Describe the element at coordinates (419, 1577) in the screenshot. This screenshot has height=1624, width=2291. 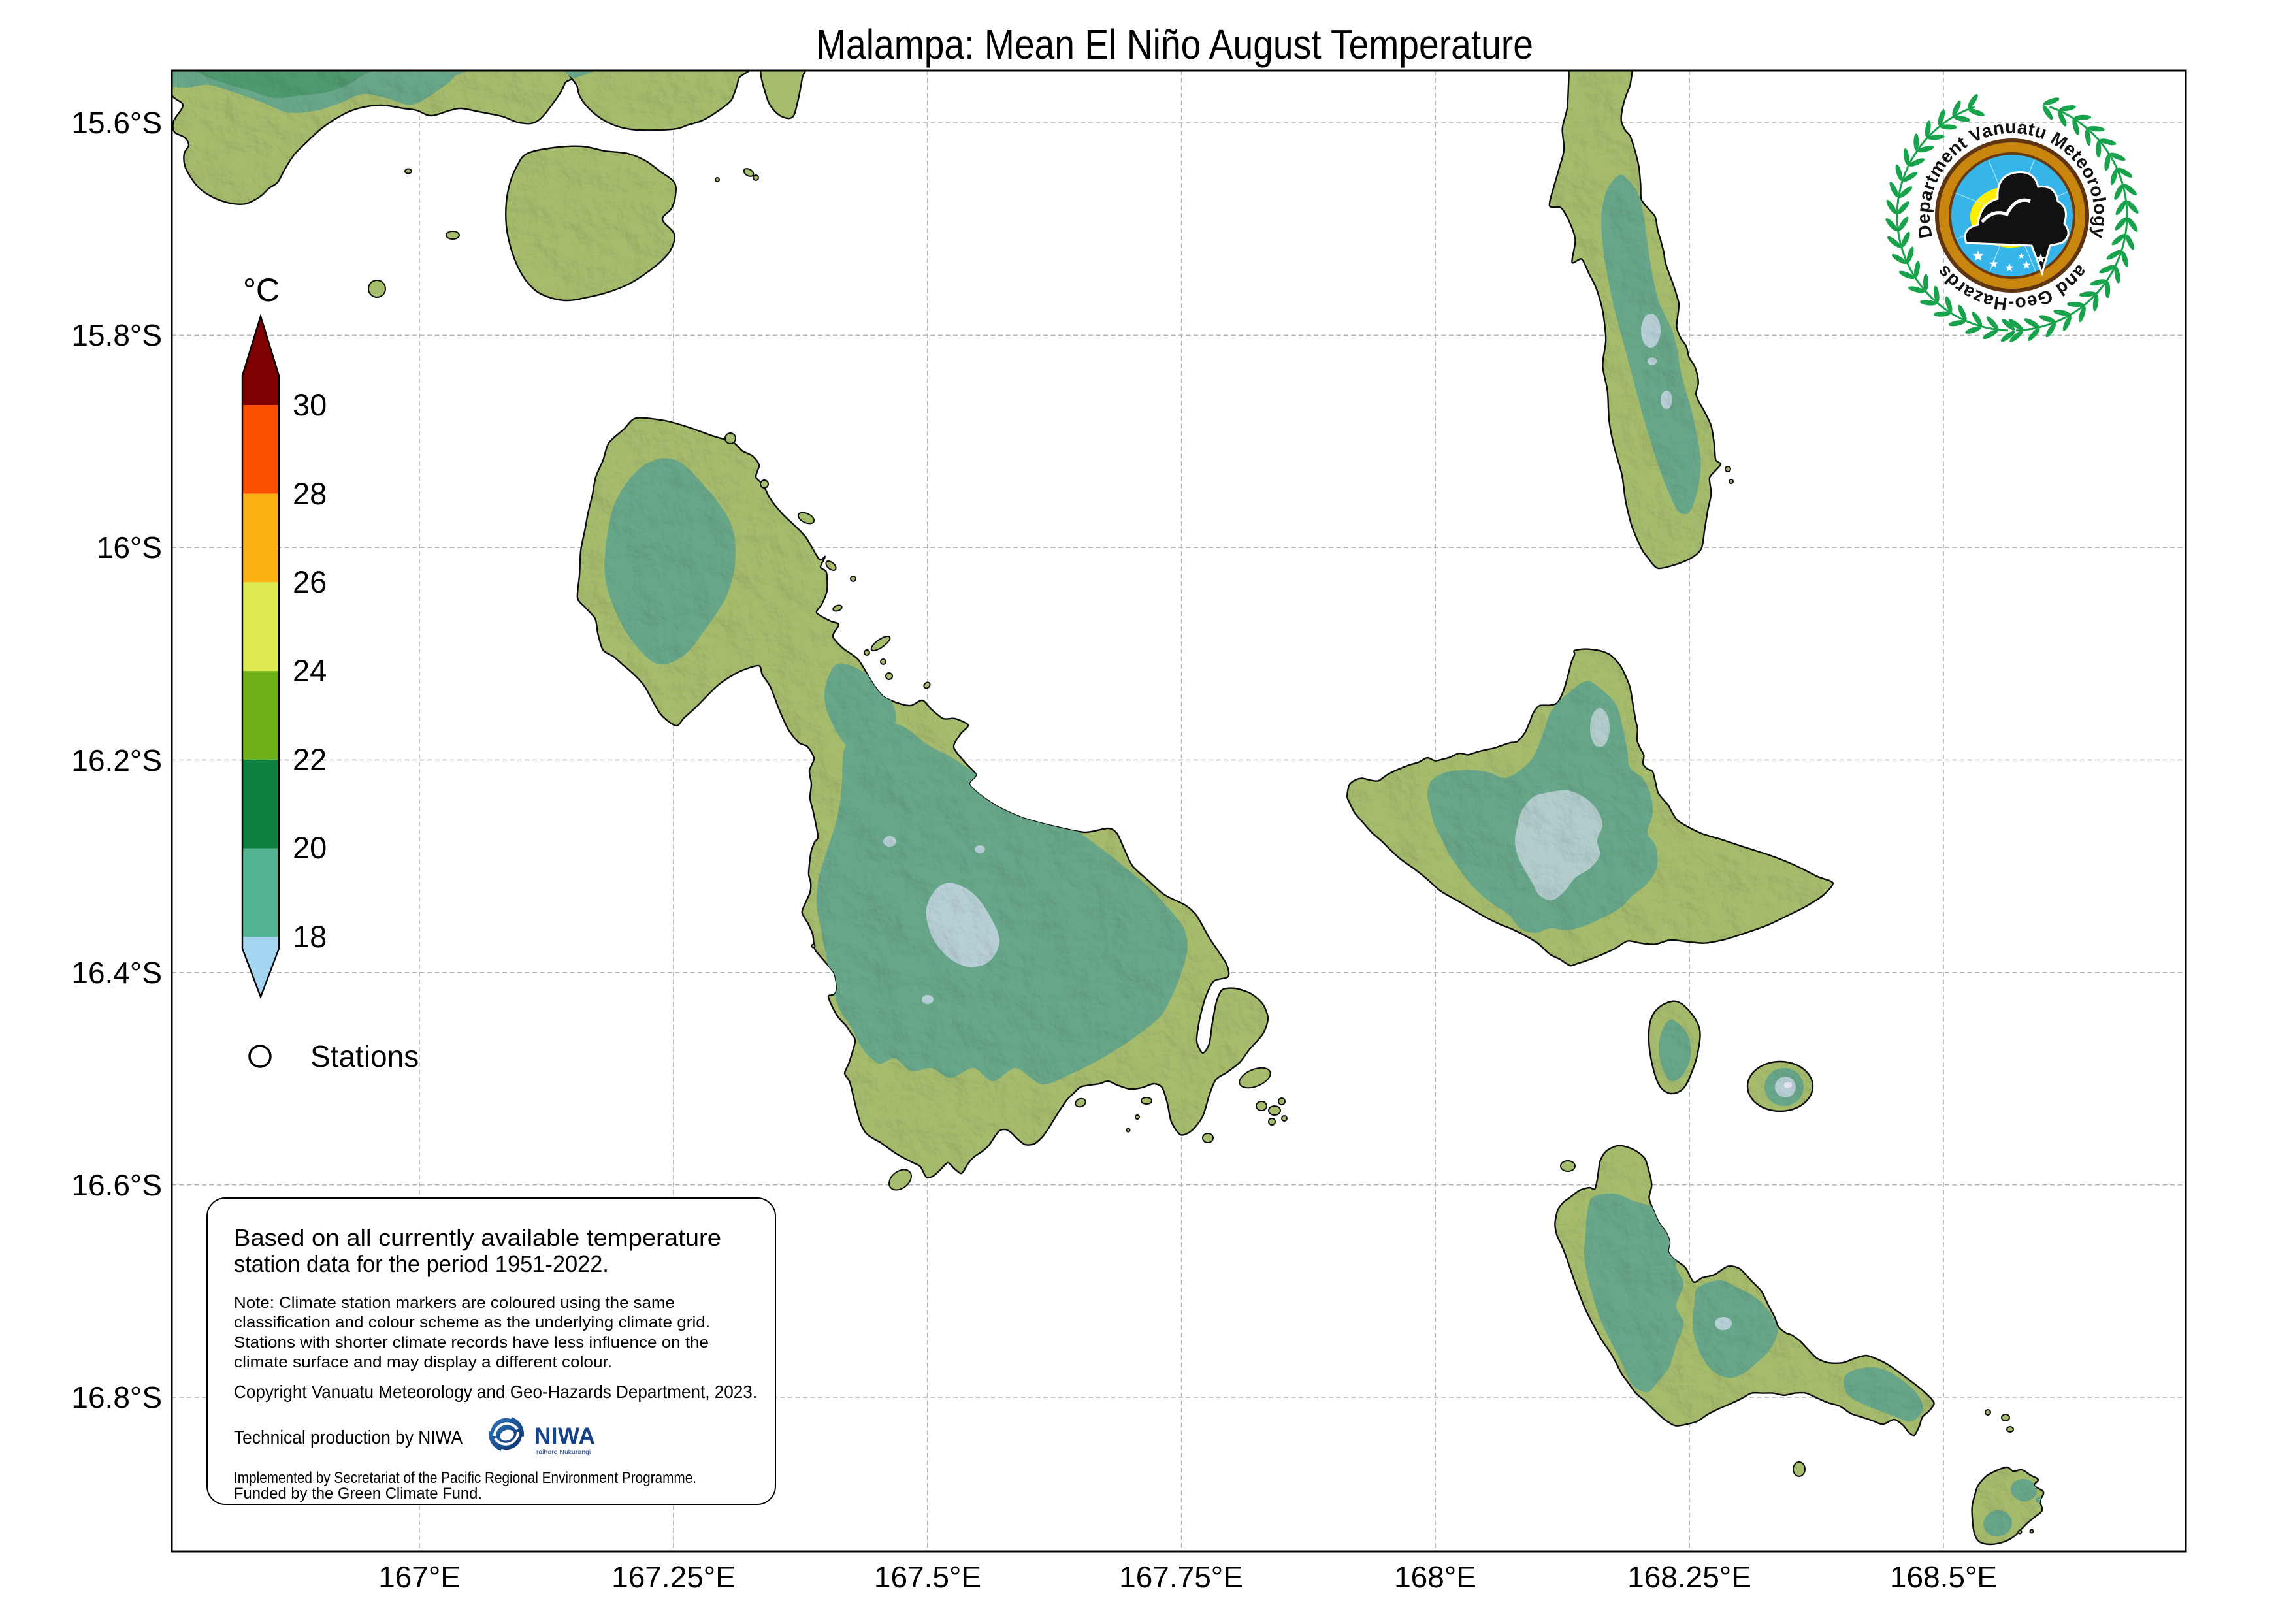
I see `svg-text: 167°E` at that location.